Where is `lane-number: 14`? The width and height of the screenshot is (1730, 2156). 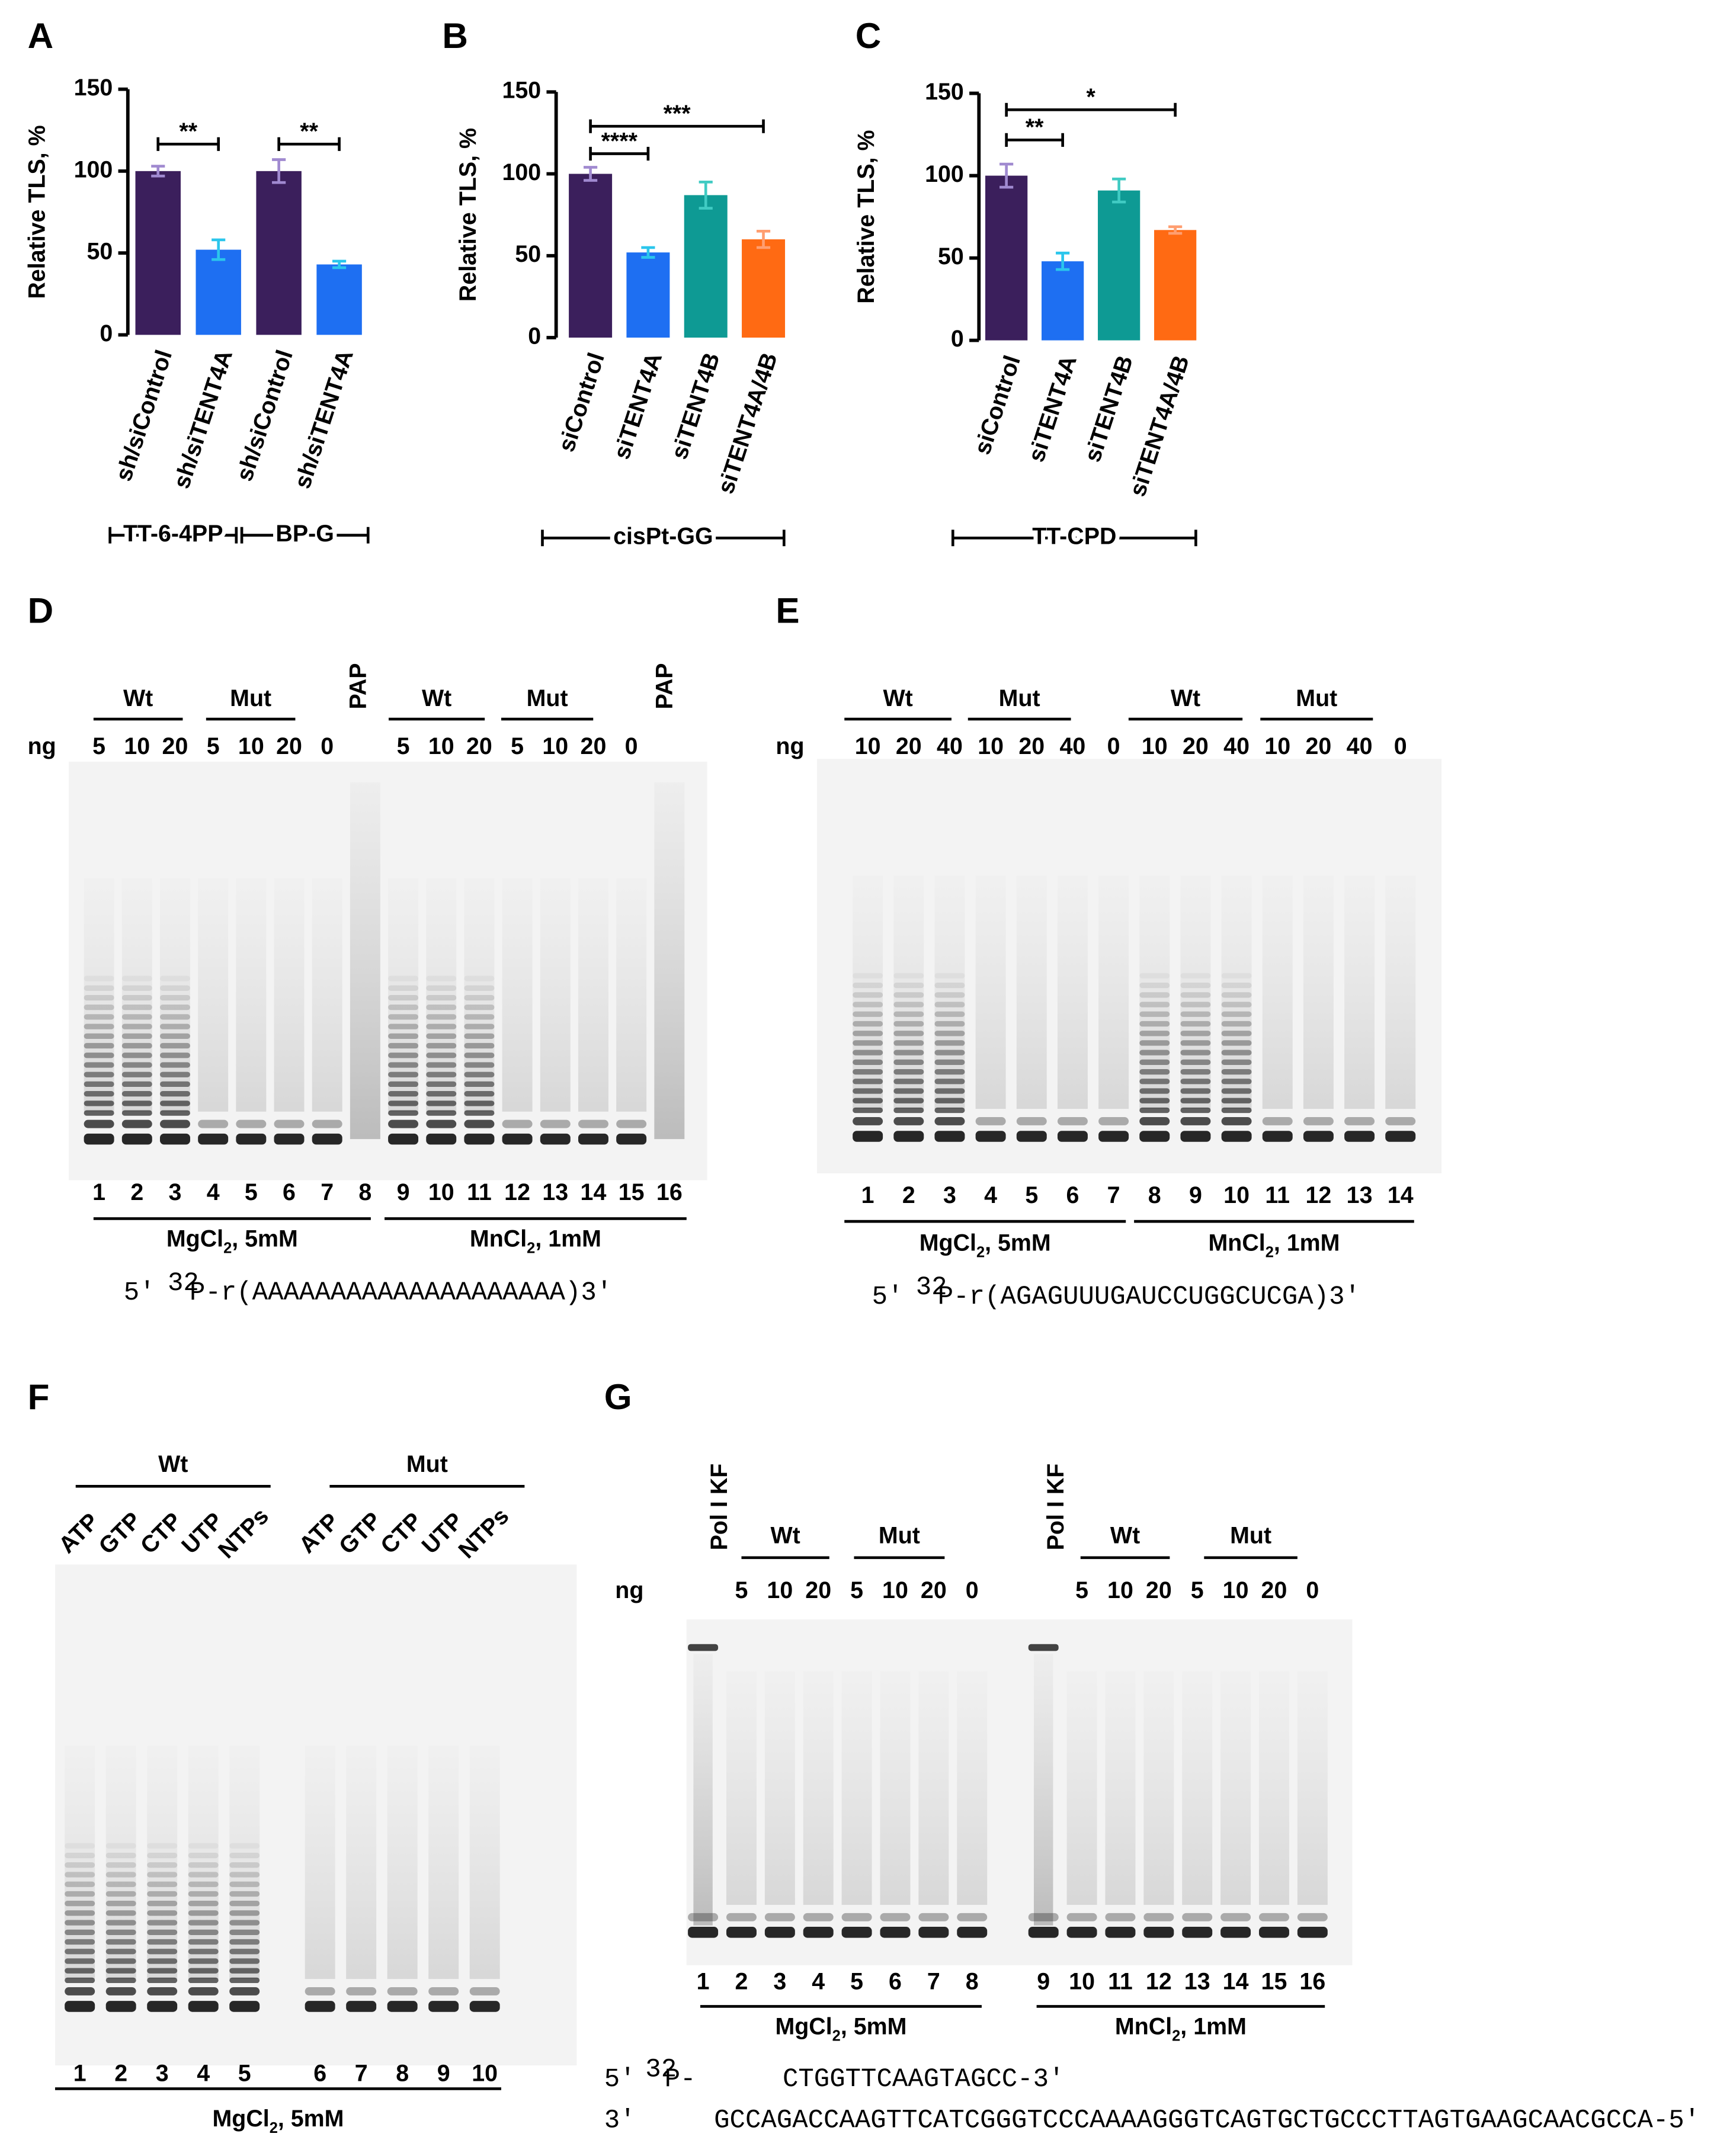 lane-number: 14 is located at coordinates (1236, 1981).